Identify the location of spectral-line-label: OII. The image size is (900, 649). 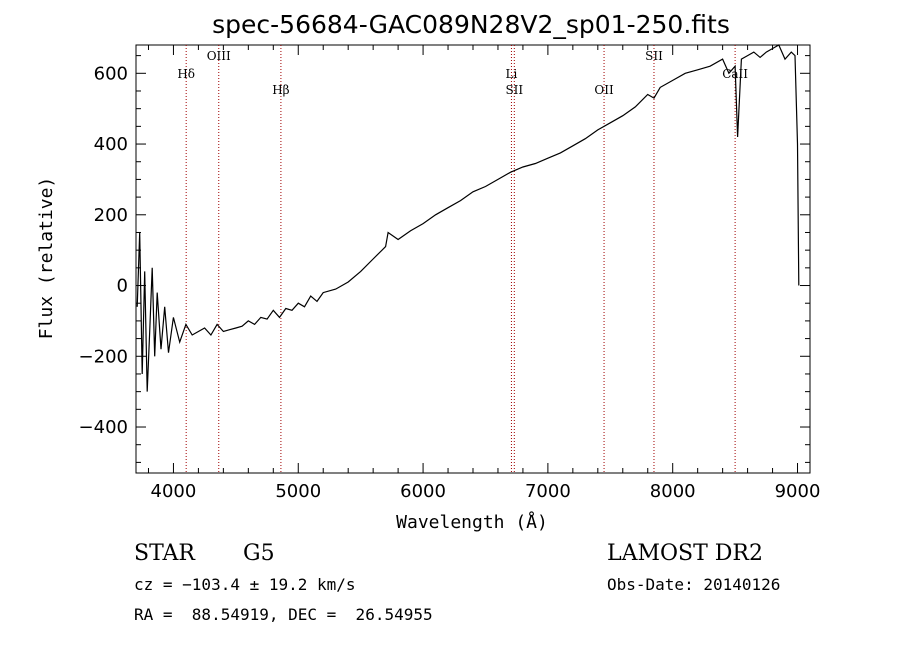
(604, 90).